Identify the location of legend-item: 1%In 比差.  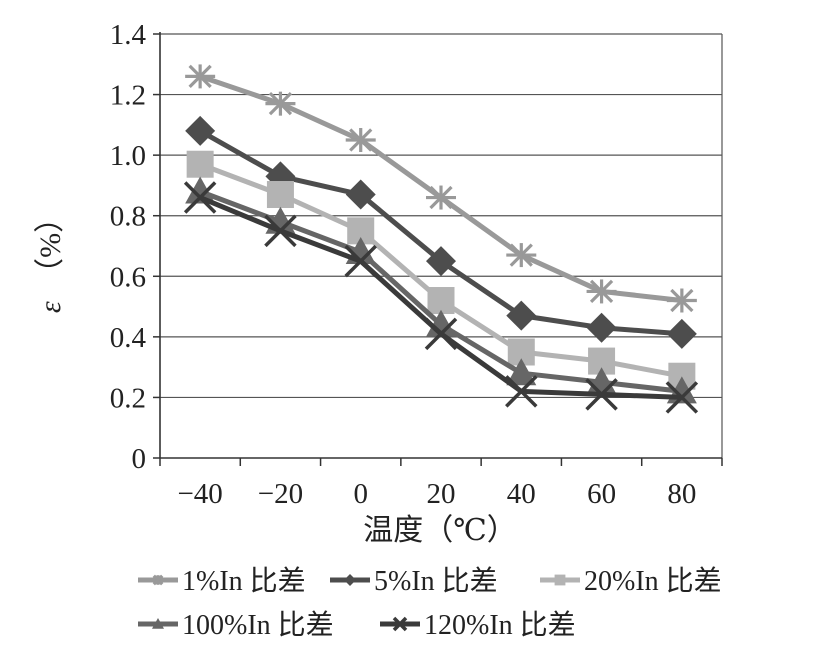
(222, 581).